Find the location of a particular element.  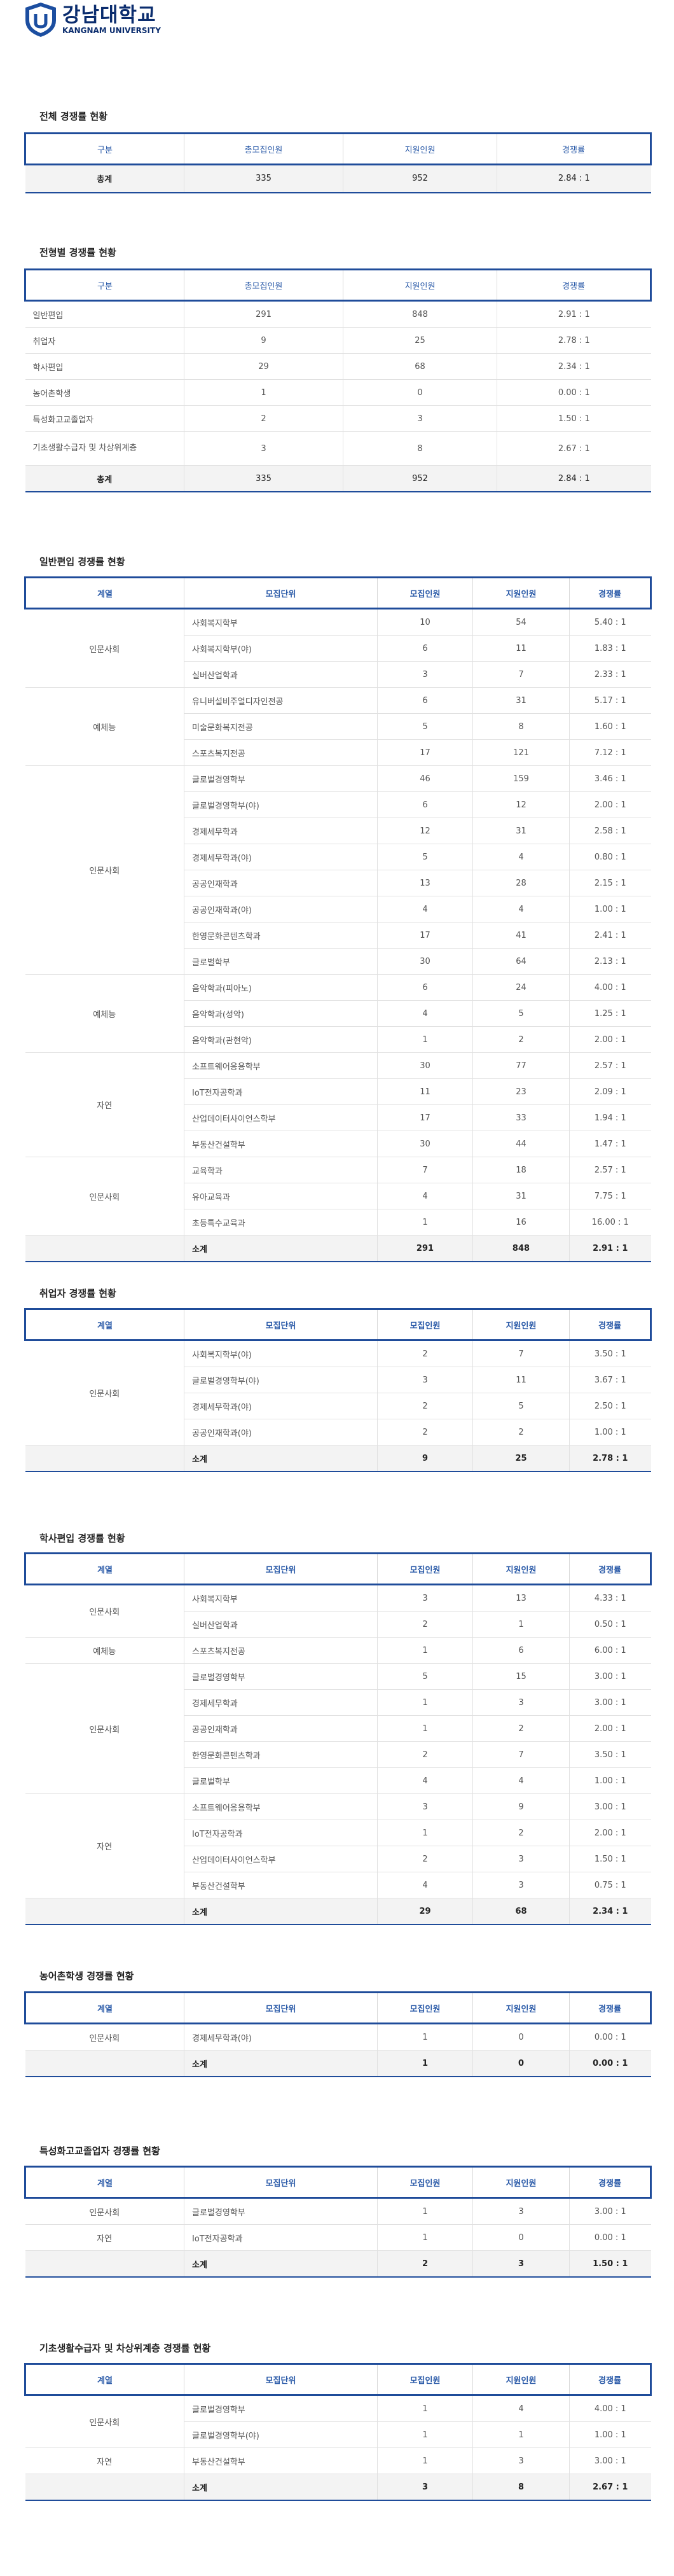

employed-applicants: 2 is located at coordinates (521, 1432).